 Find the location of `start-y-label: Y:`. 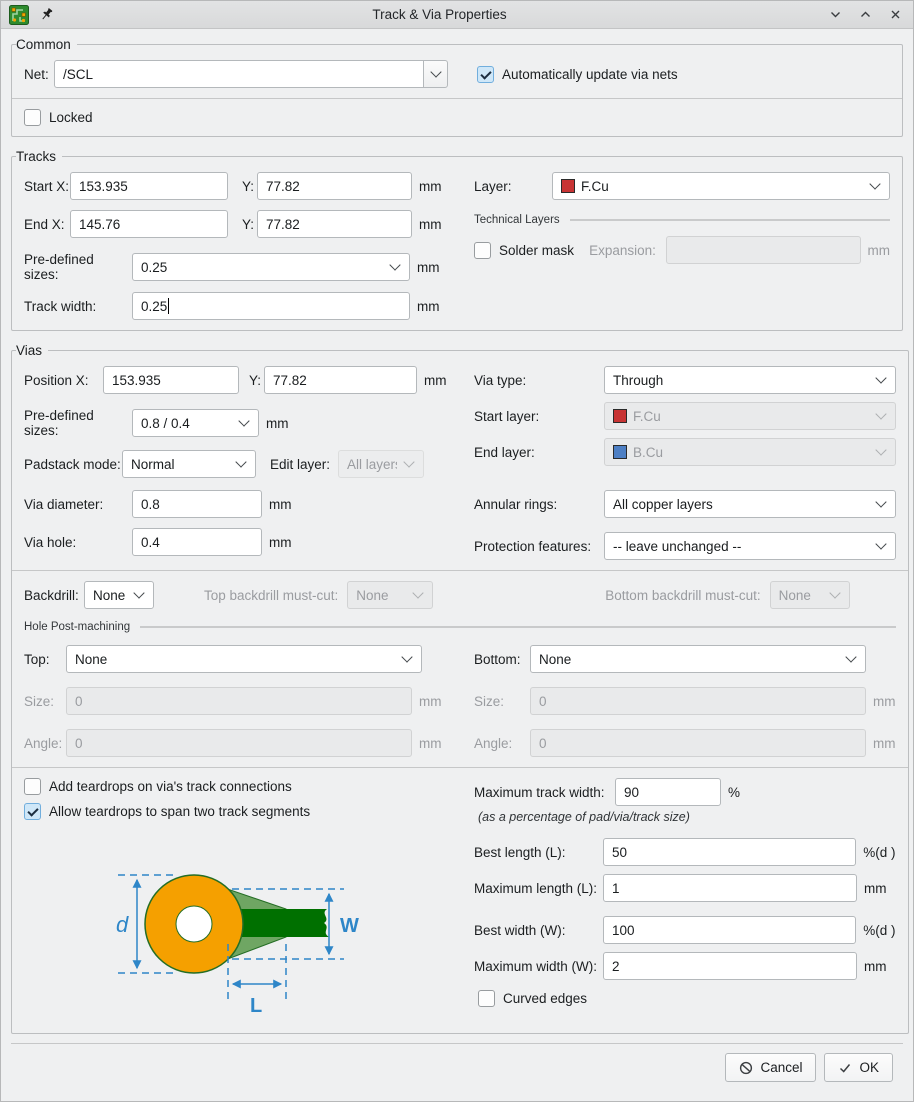

start-y-label: Y: is located at coordinates (248, 186).